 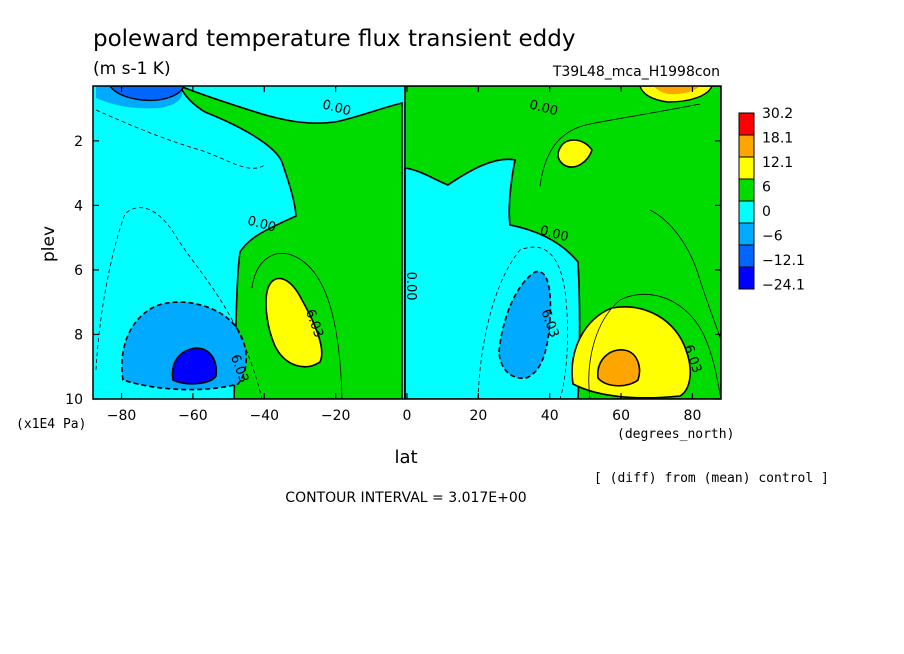 What do you see at coordinates (291, 242) in the screenshot?
I see `band-positive-left` at bounding box center [291, 242].